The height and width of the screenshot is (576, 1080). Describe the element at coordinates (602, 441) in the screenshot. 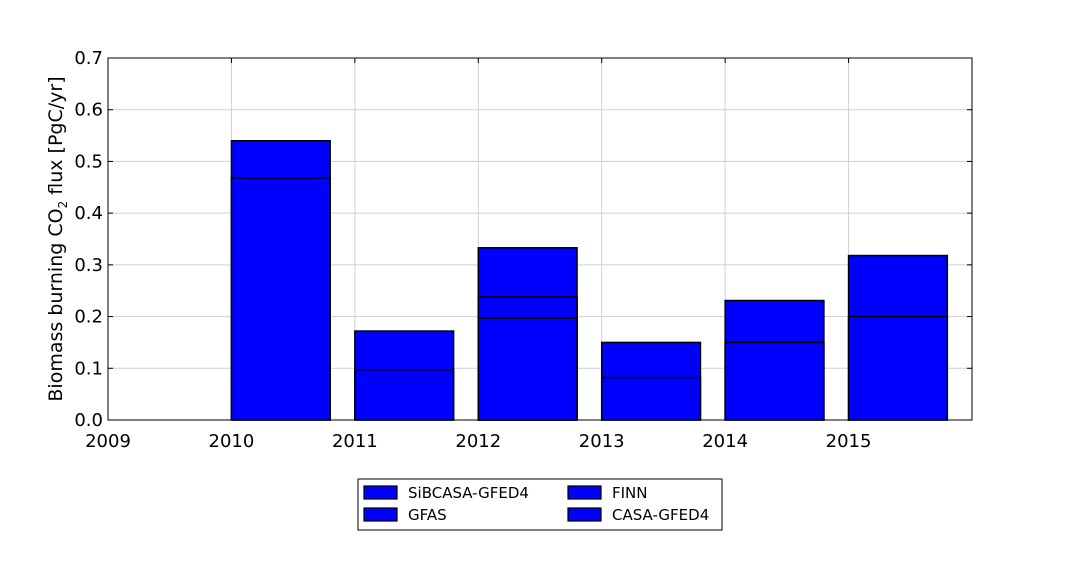

I see `x-tick-label: 2013` at that location.